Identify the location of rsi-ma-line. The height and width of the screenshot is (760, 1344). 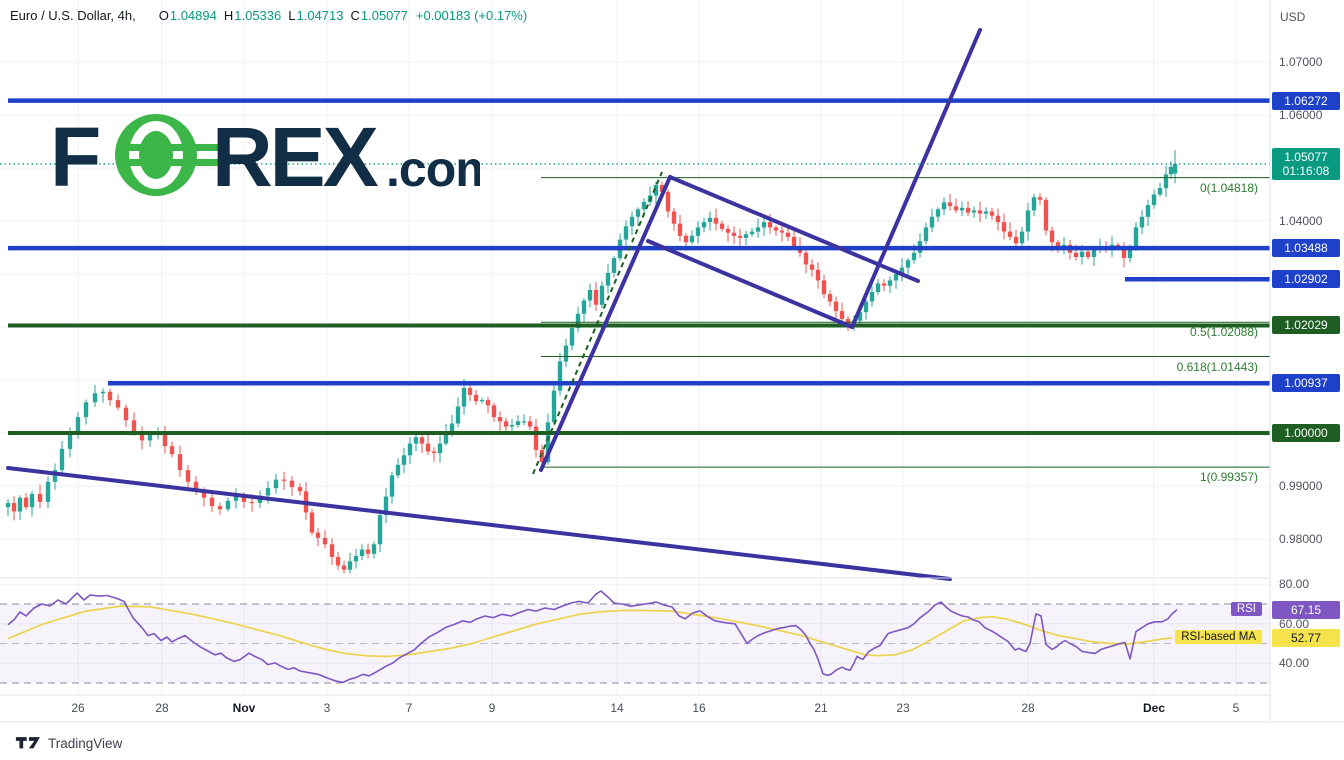
(590, 631).